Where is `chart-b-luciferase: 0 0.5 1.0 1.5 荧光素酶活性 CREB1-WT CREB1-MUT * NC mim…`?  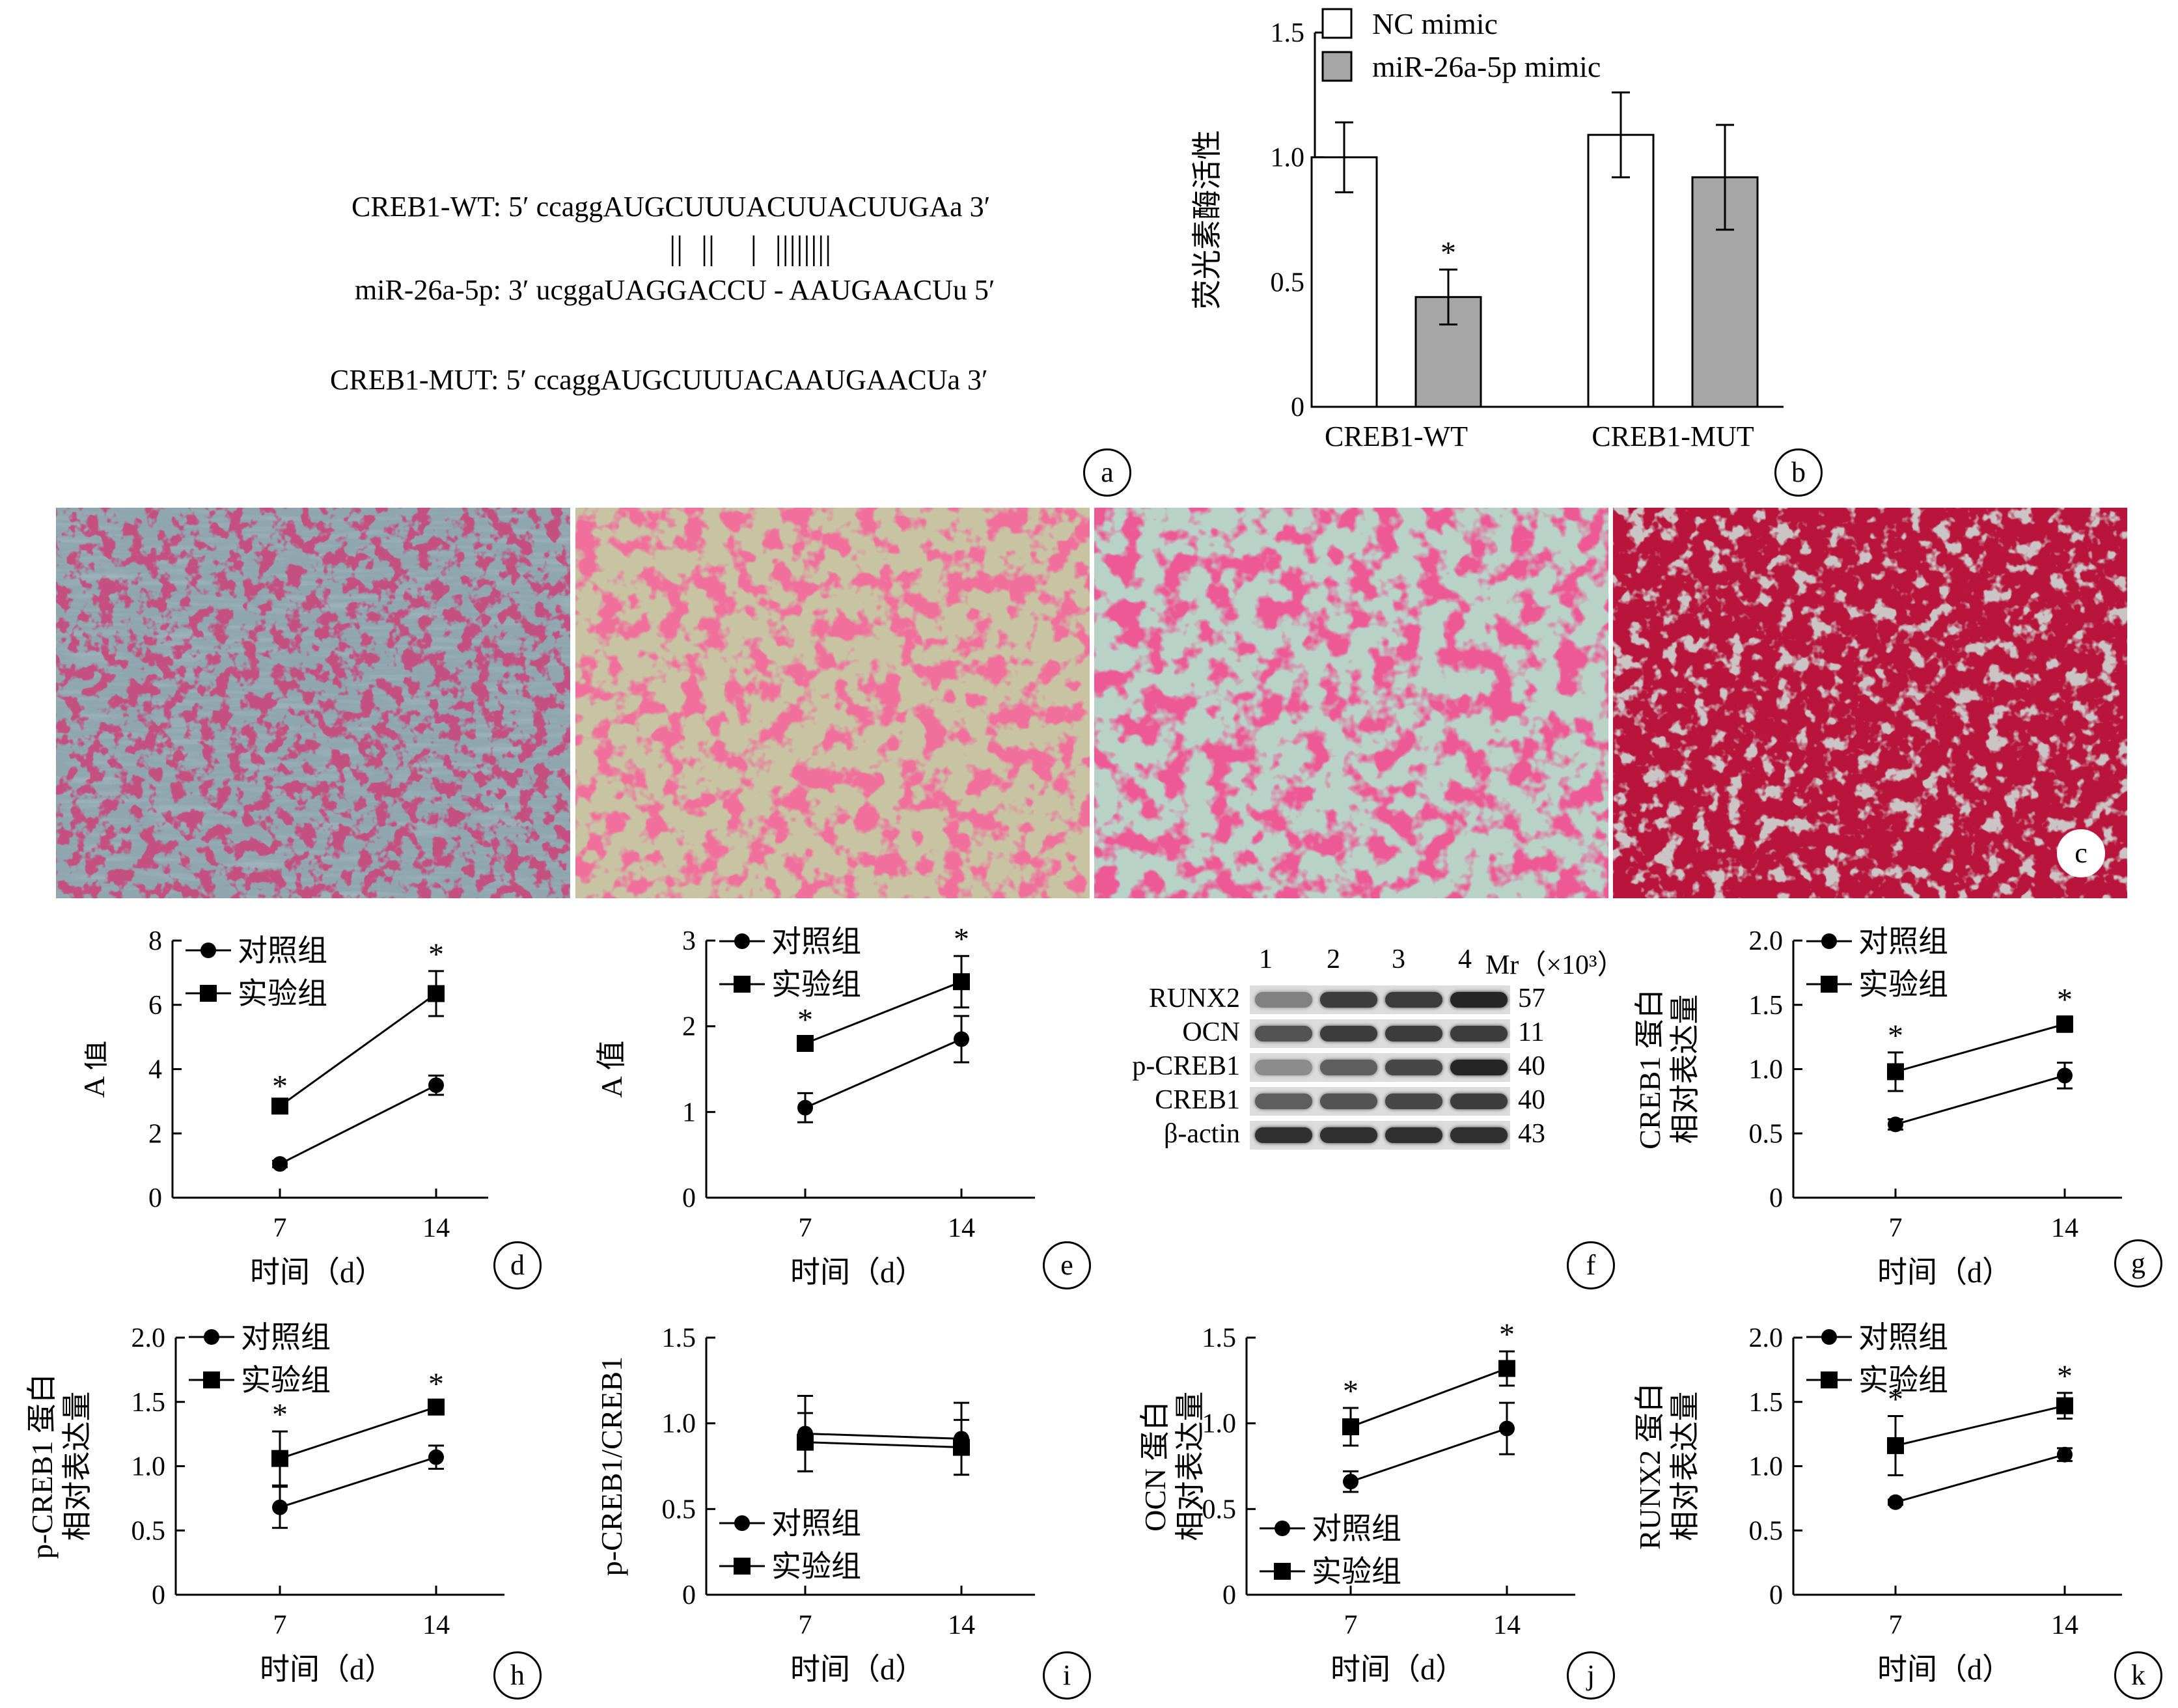 chart-b-luciferase: 0 0.5 1.0 1.5 荧光素酶活性 CREB1-WT CREB1-MUT * NC mim… is located at coordinates (1487, 229).